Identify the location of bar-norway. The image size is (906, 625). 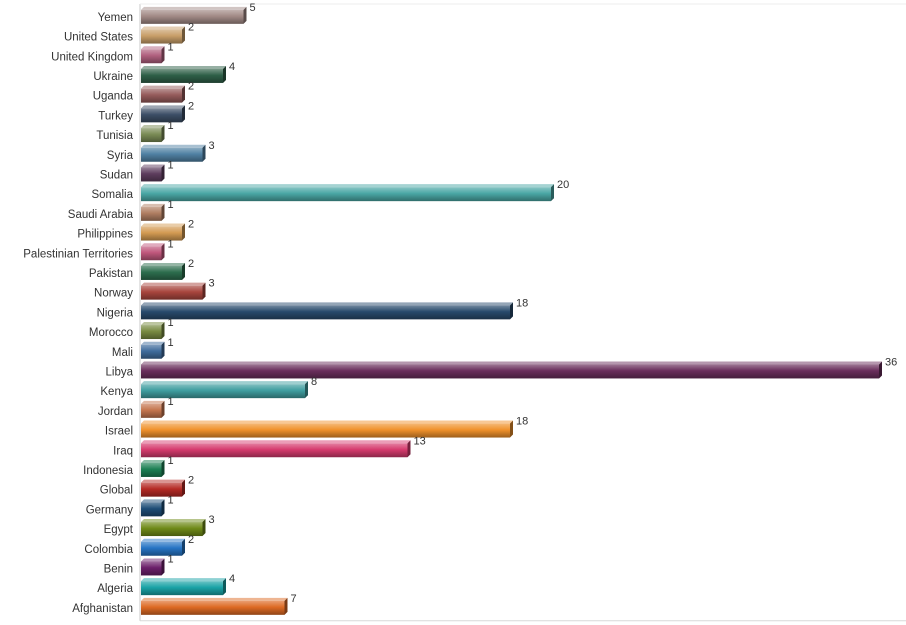
(173, 291).